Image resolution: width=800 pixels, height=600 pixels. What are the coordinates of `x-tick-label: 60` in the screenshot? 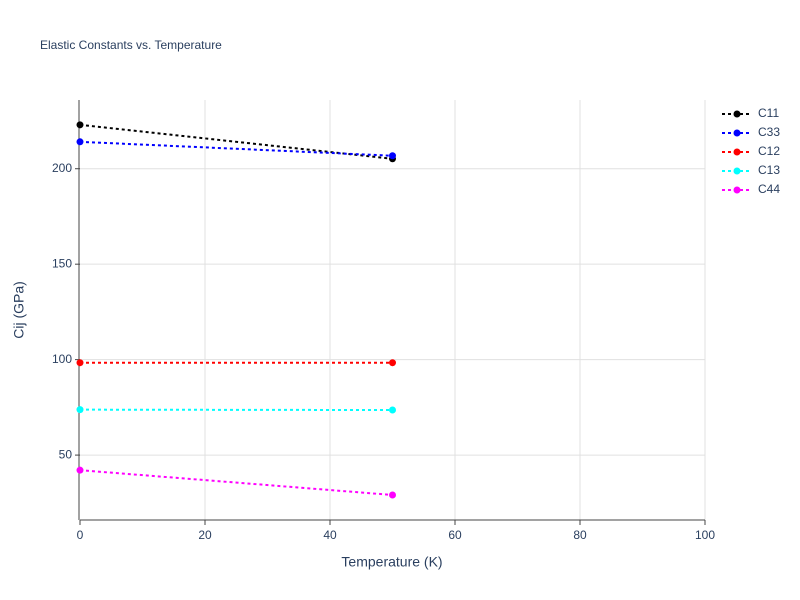 It's located at (455, 535).